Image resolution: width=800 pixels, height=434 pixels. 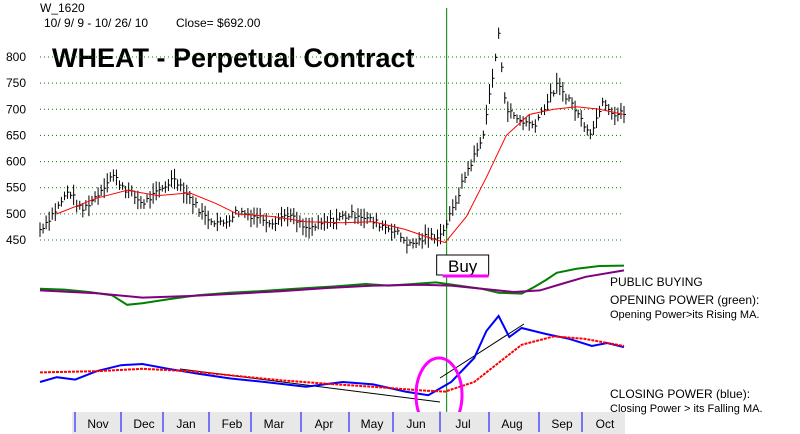 What do you see at coordinates (332, 364) in the screenshot?
I see `closing-power-ma` at bounding box center [332, 364].